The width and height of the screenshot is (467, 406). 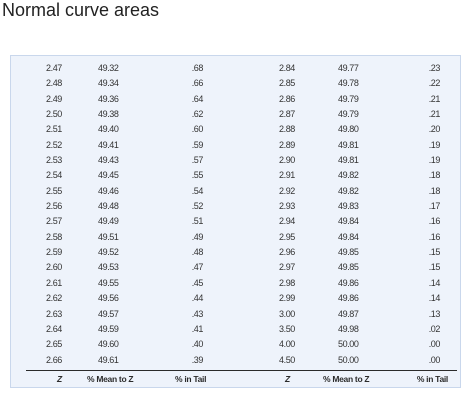 I want to click on in-tail-left-cell: .59, so click(x=197, y=144).